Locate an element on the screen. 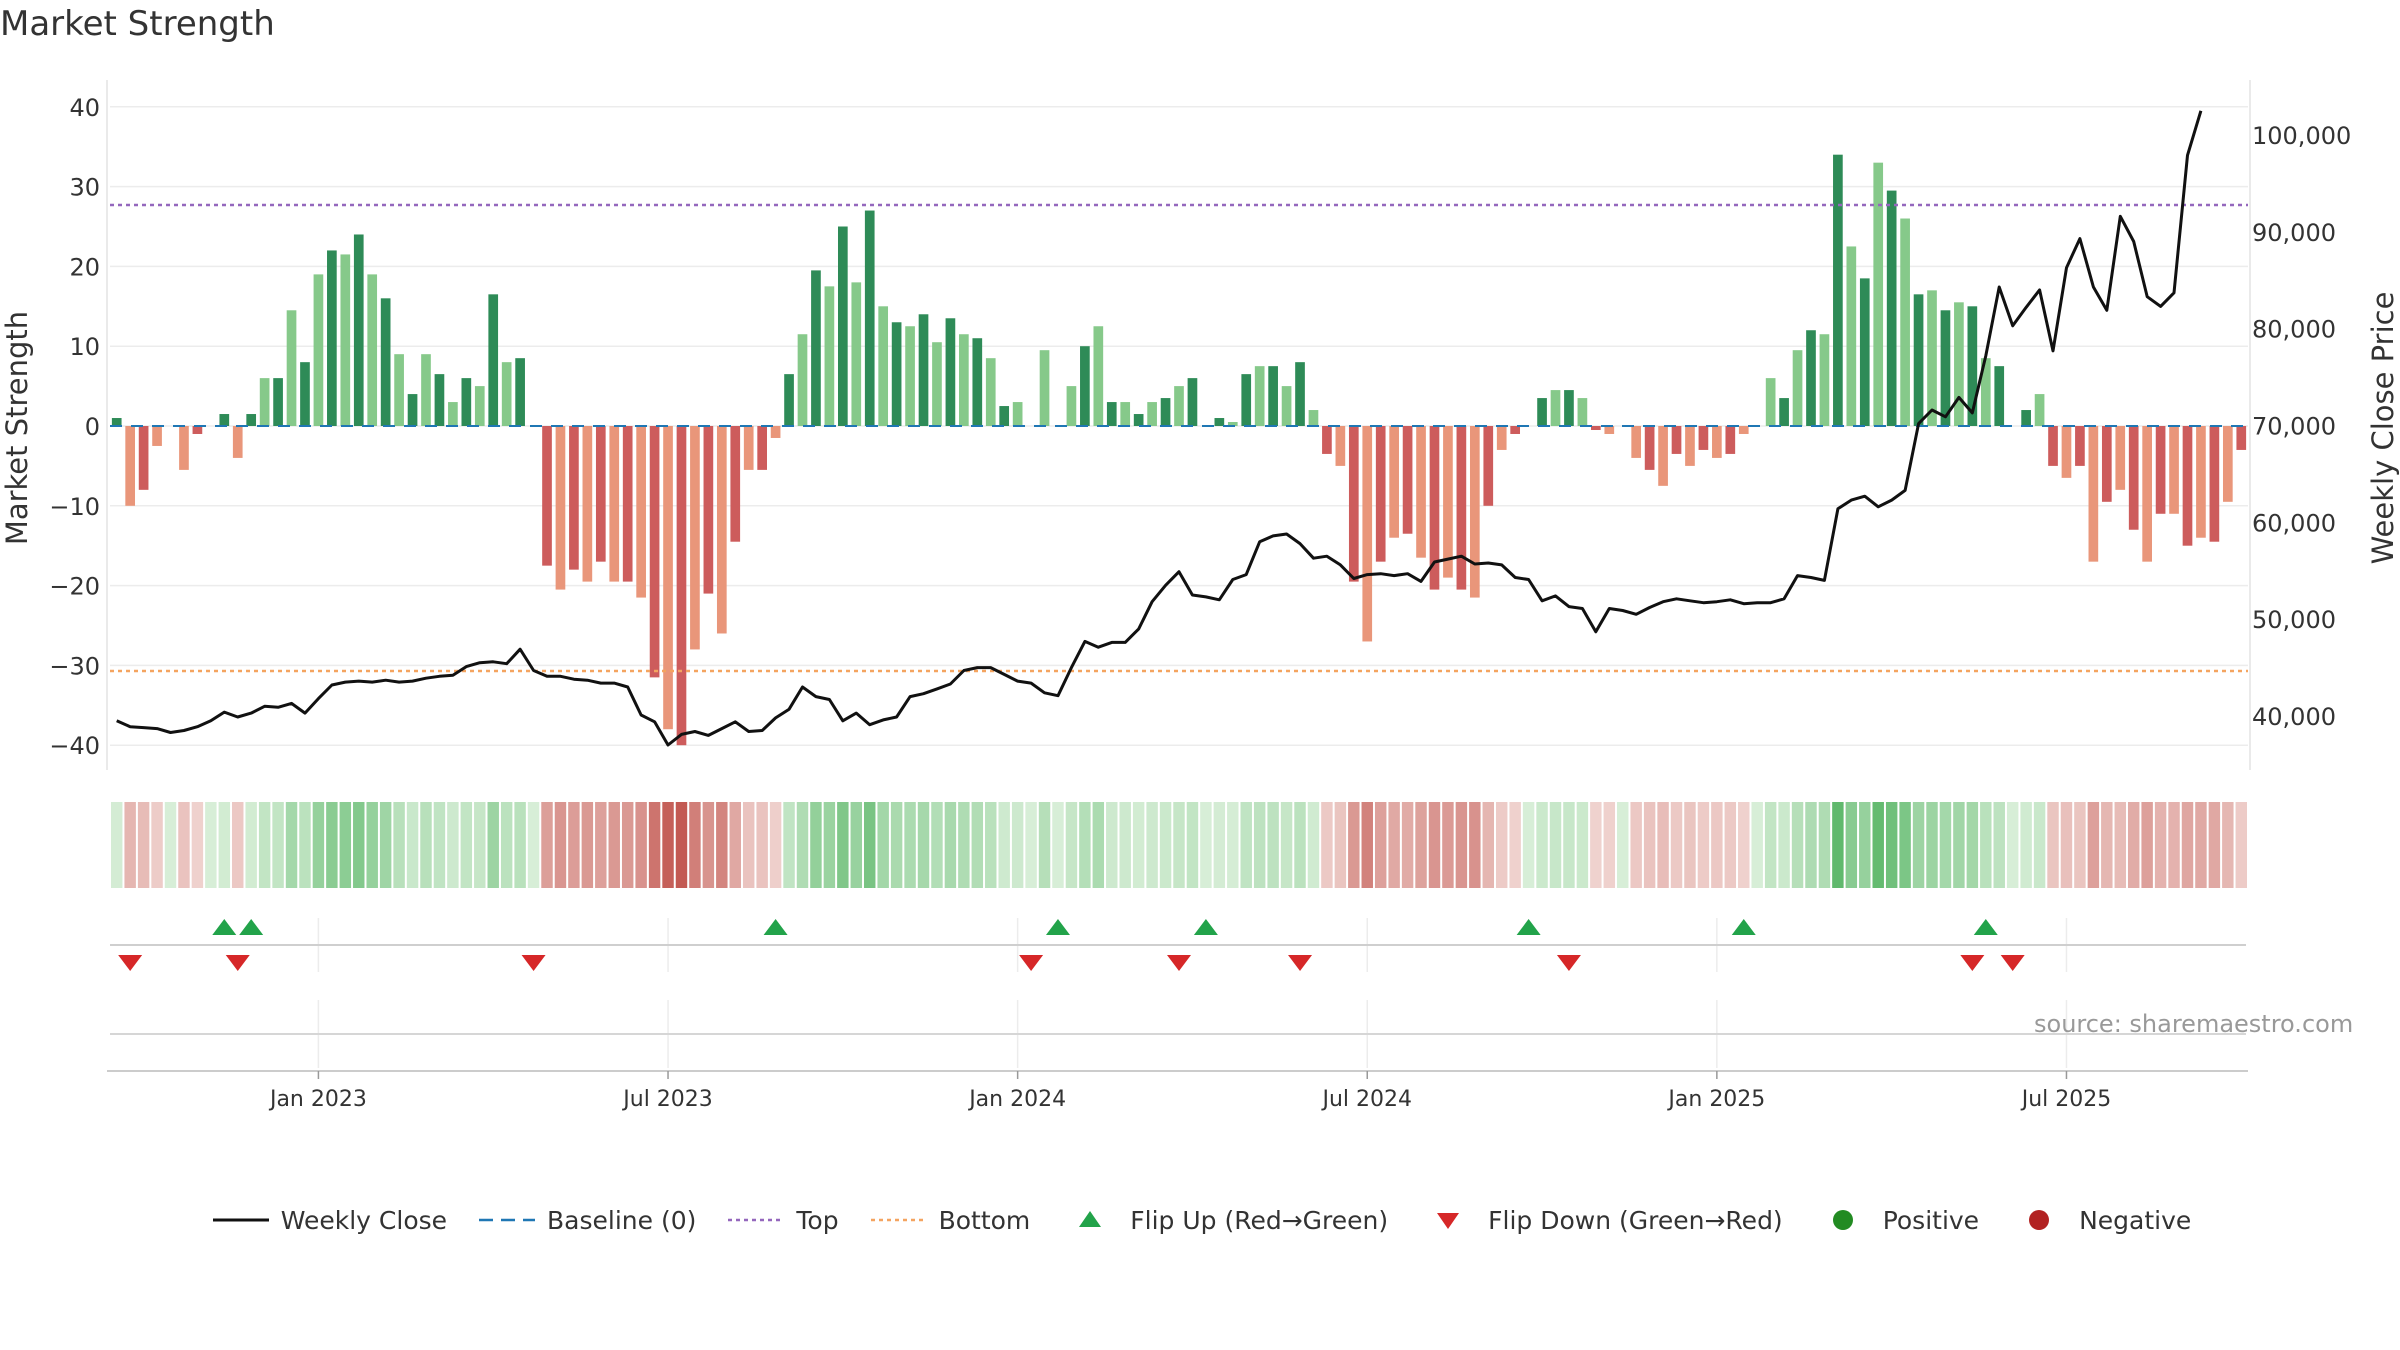 The height and width of the screenshot is (1350, 2400). x-tick-label: Jan 2023 is located at coordinates (317, 1099).